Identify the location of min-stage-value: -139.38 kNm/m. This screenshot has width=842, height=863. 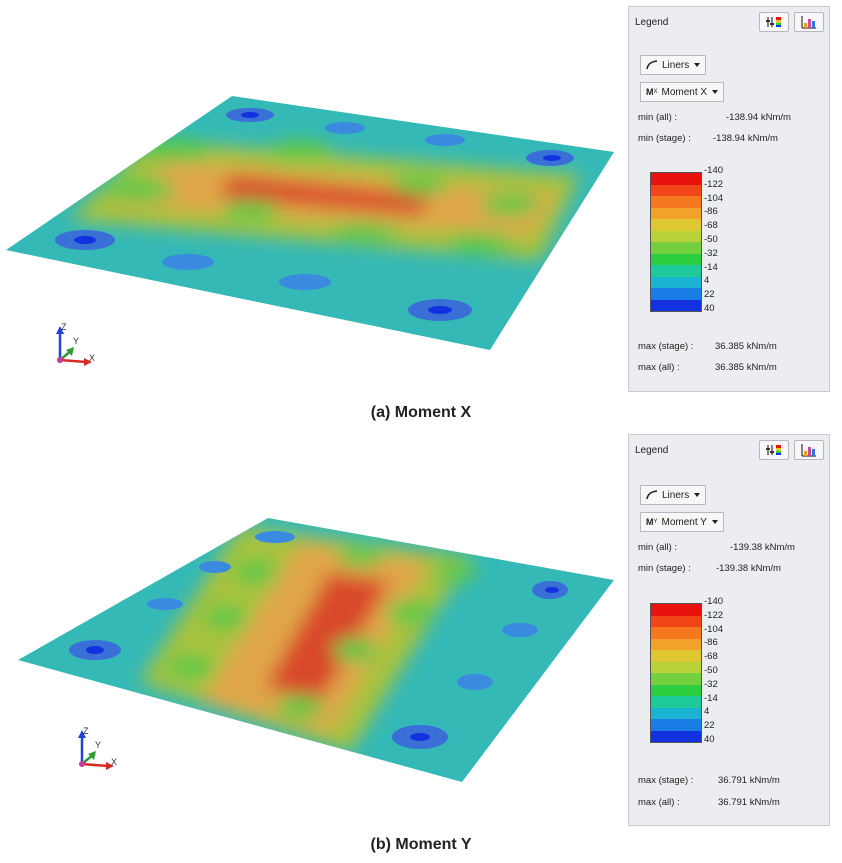
(748, 568).